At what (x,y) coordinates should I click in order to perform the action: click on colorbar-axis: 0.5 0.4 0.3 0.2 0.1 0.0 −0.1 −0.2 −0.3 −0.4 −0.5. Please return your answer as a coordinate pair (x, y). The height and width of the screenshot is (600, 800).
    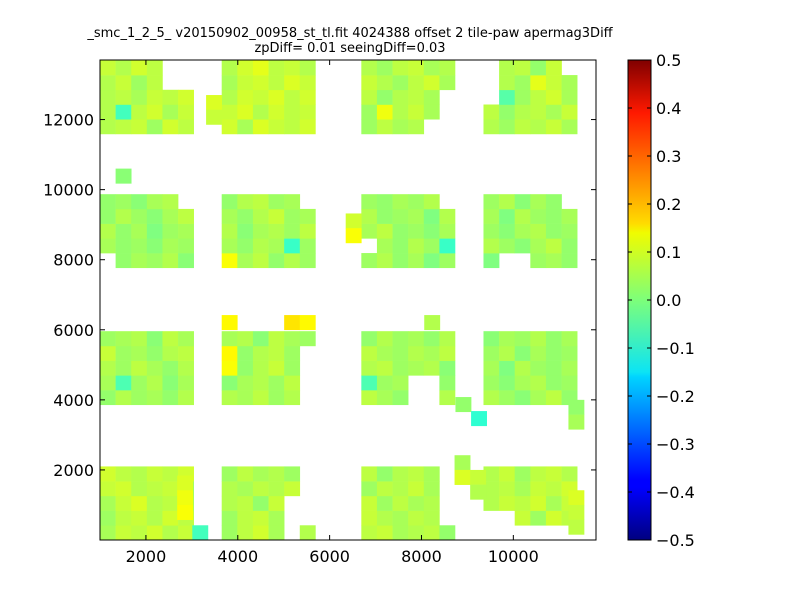
    Looking at the image, I should click on (661, 300).